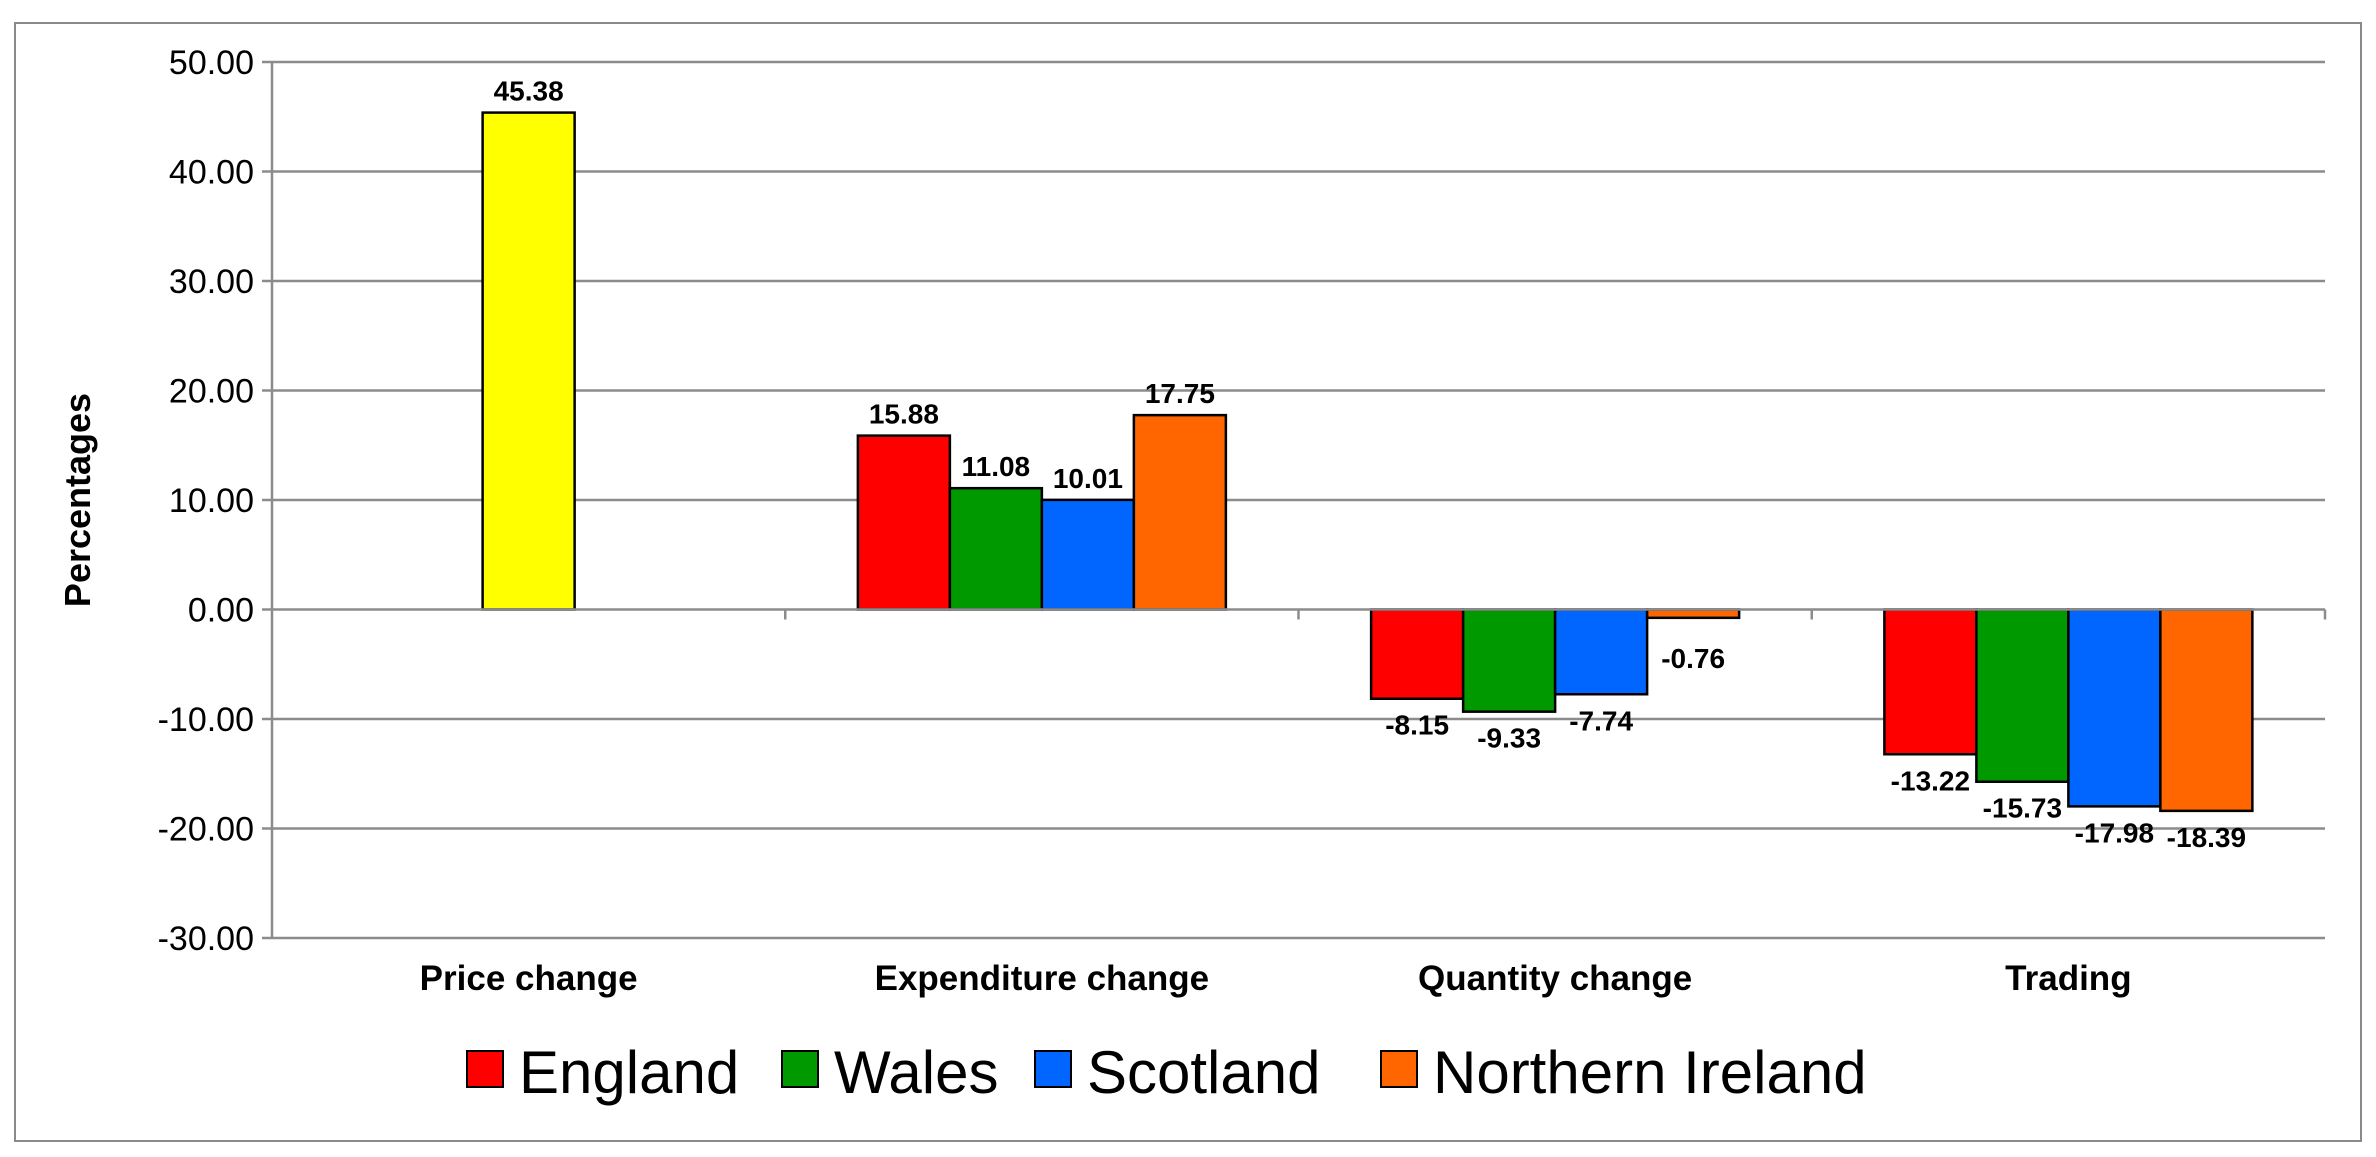 This screenshot has height=1157, width=2376. I want to click on y-tick-label: -20.00, so click(206, 830).